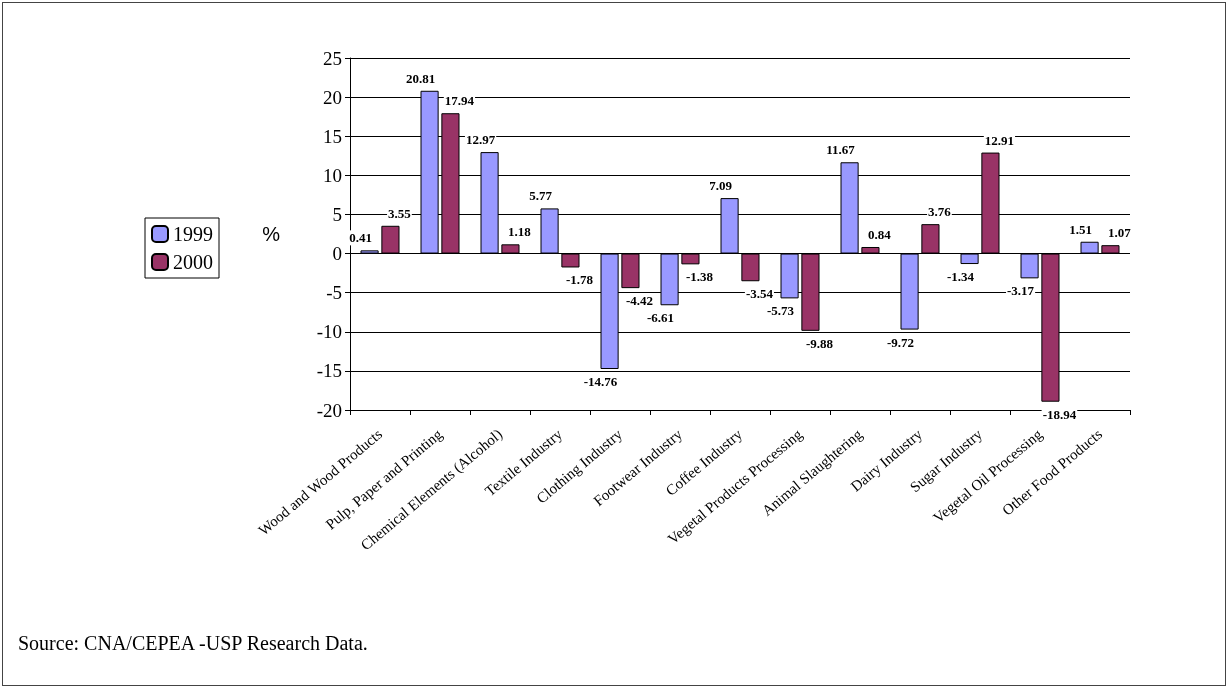  Describe the element at coordinates (600, 382) in the screenshot. I see `data-label: -14.76` at that location.